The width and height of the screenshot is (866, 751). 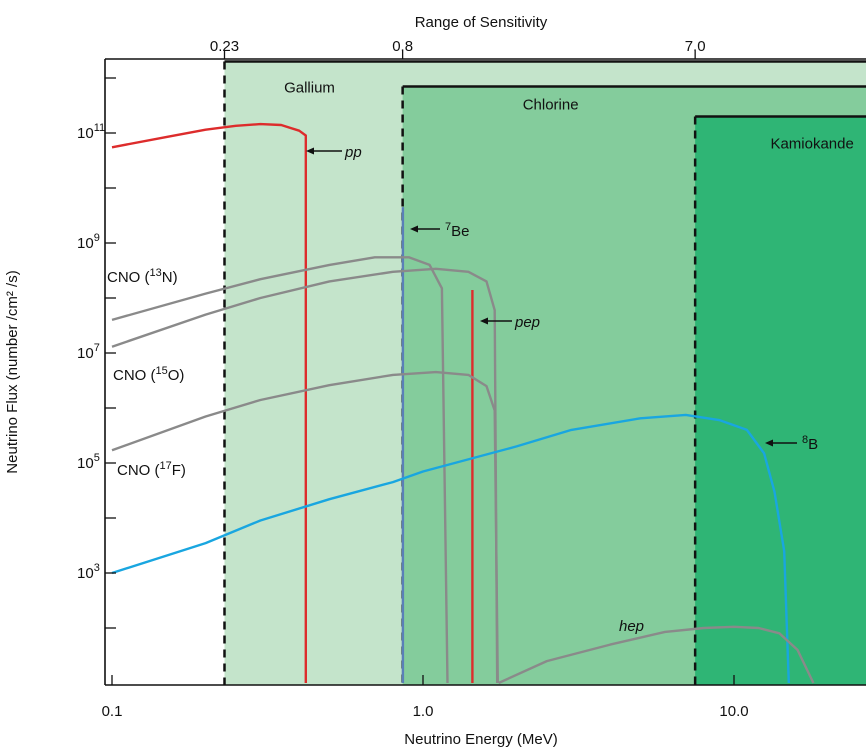 I want to click on x-tick-label: 0.1, so click(x=112, y=711).